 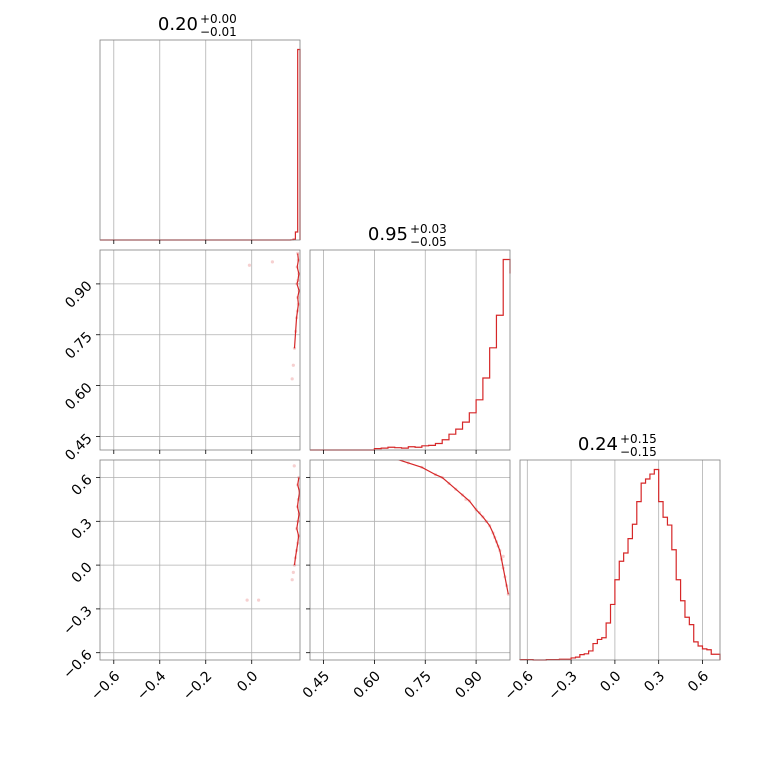 I want to click on y-tick-label-r2-3: 0.3, so click(x=82, y=529).